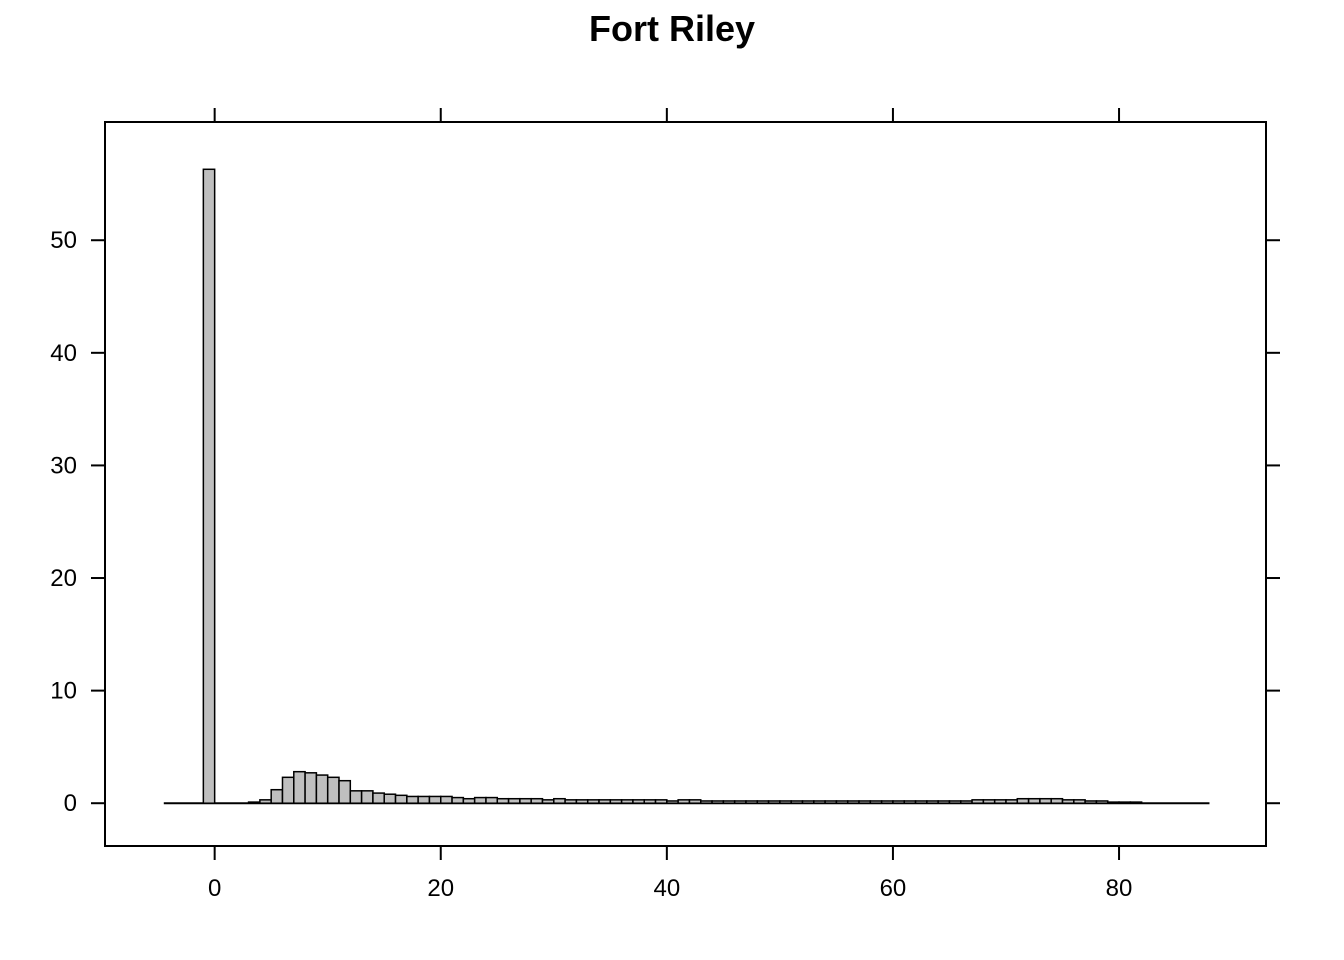  Describe the element at coordinates (214, 888) in the screenshot. I see `x-tick-label: 0` at that location.